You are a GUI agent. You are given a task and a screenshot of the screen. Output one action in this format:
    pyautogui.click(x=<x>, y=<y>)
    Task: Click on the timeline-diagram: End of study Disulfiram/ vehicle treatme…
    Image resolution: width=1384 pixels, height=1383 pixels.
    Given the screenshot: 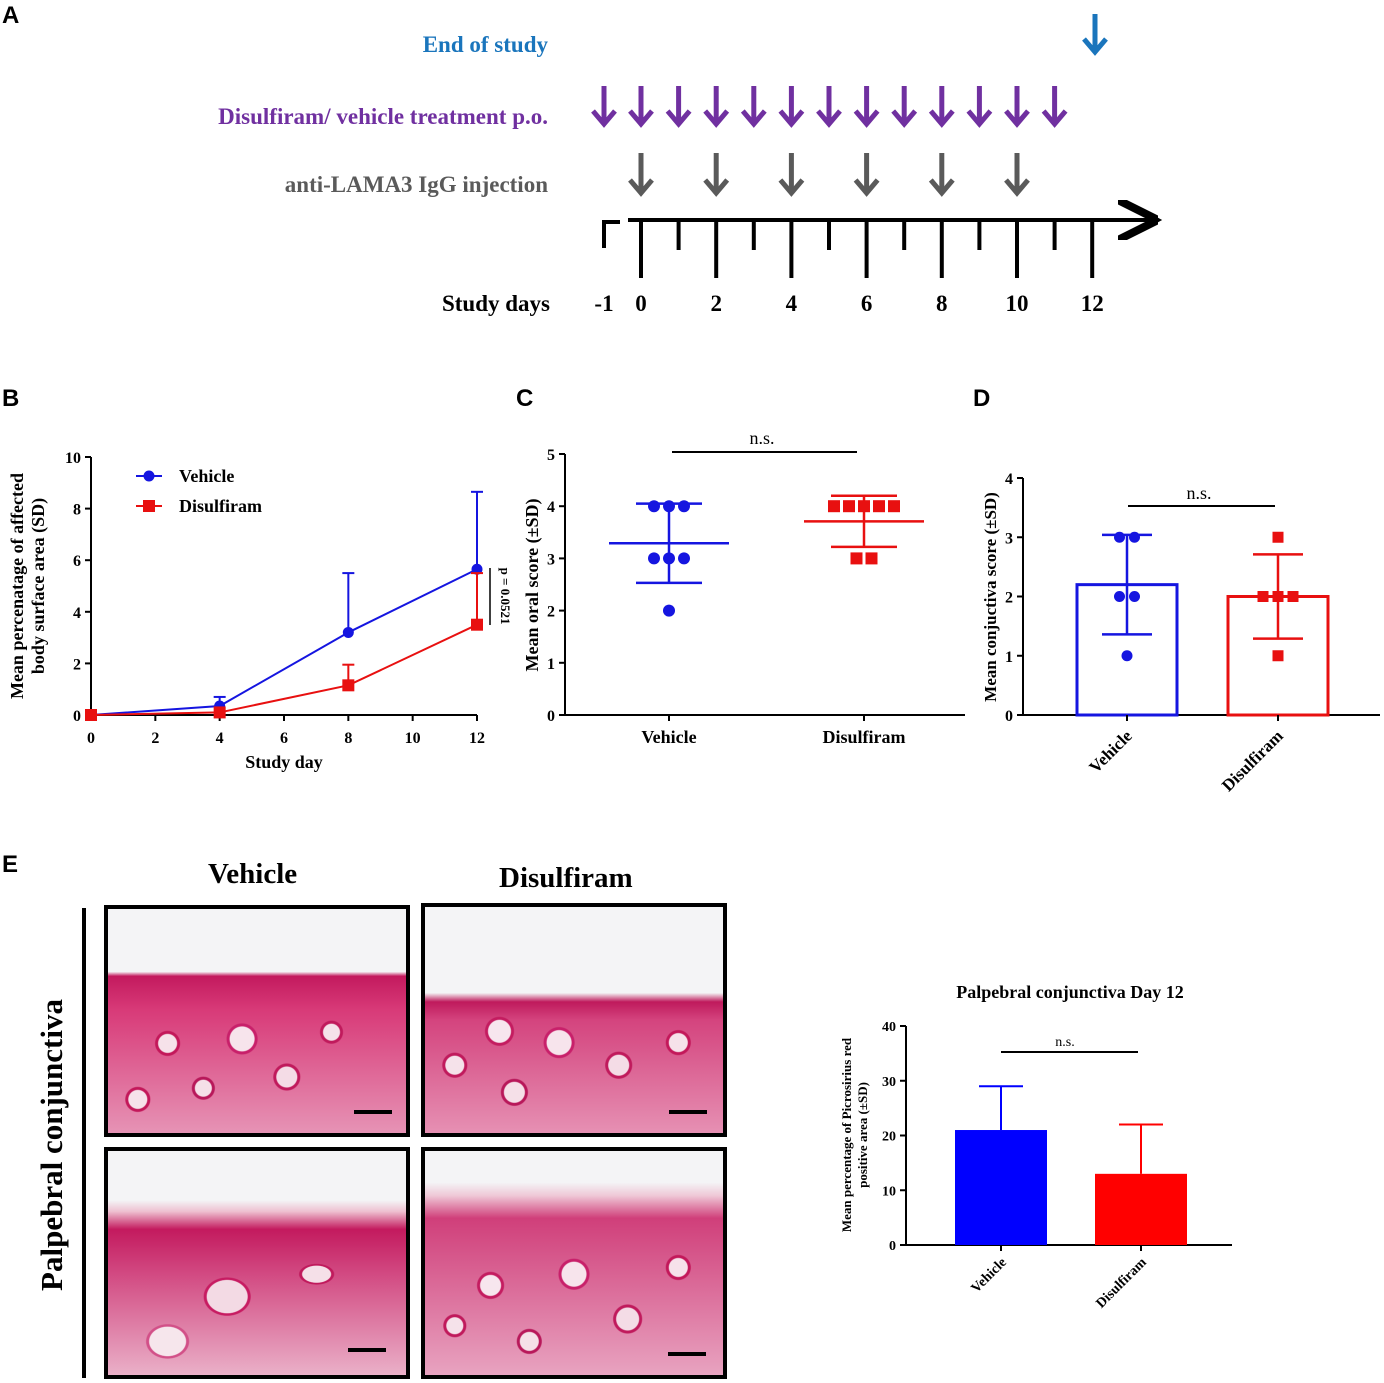 What is the action you would take?
    pyautogui.click(x=690, y=165)
    